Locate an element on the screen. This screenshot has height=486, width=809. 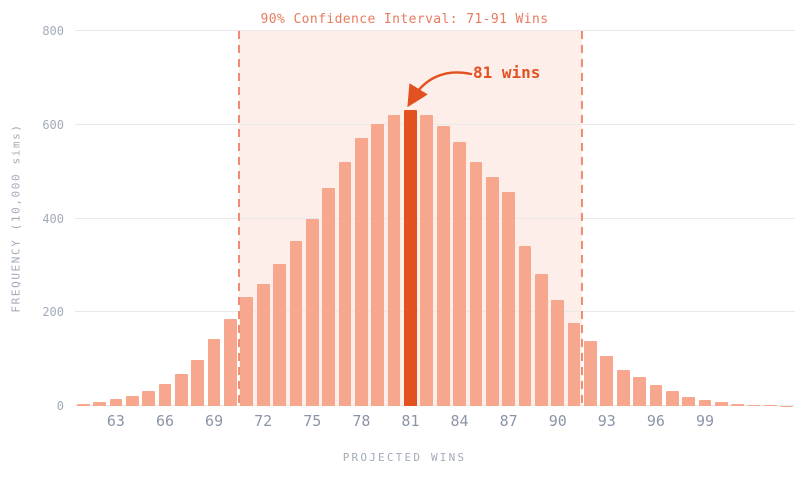
x-axis-label: PROJECTED WINS is located at coordinates (404, 457).